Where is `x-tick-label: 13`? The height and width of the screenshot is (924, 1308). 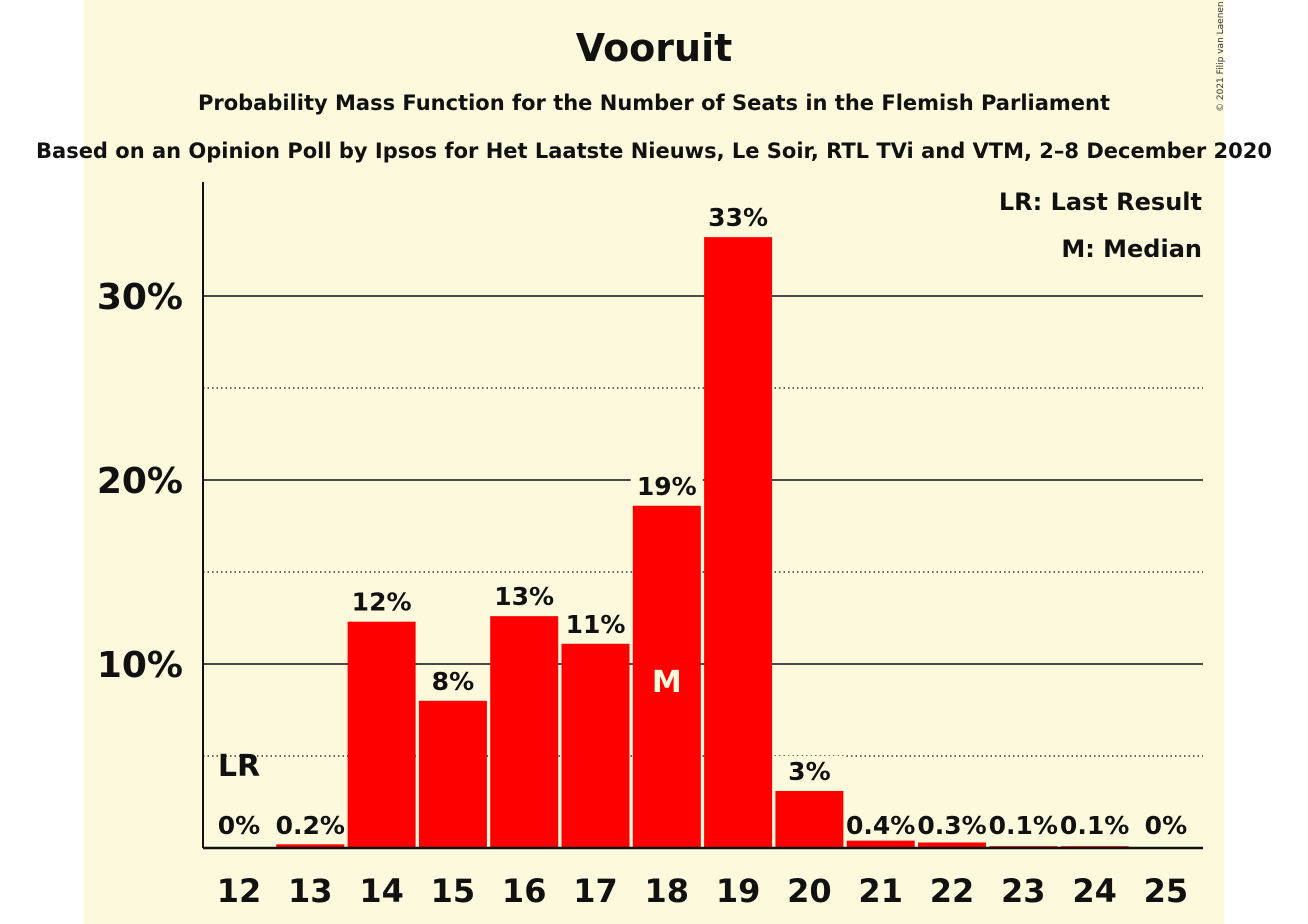 x-tick-label: 13 is located at coordinates (310, 891).